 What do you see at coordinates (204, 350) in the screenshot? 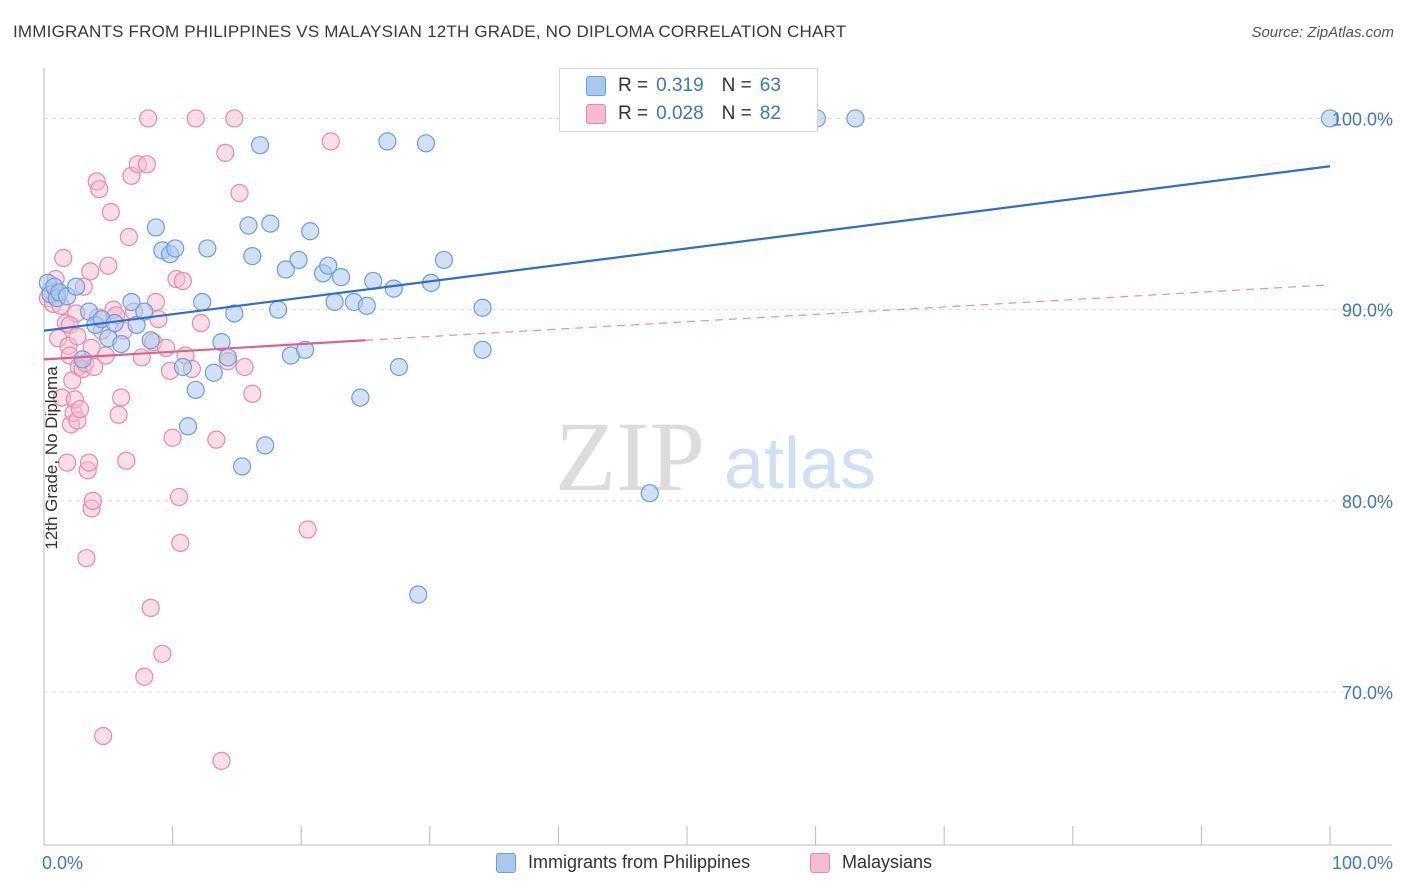
I see `trend-line-malaysians` at bounding box center [204, 350].